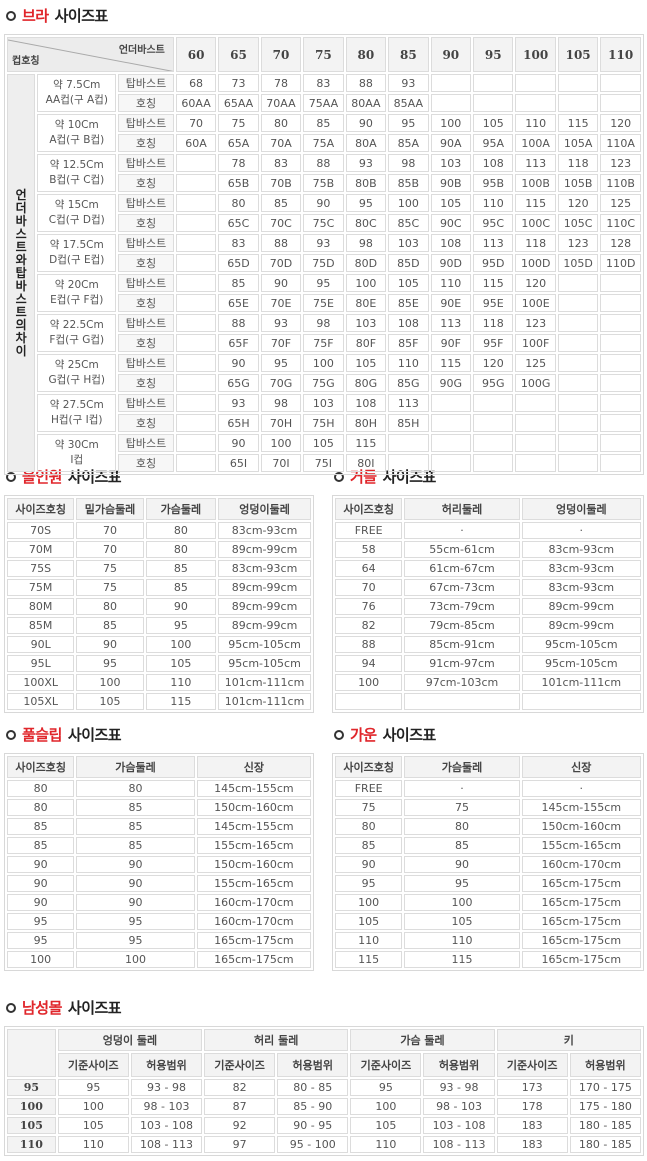 This screenshot has width=647, height=1161. Describe the element at coordinates (238, 83) in the screenshot. I see `top-bust-value: 73` at that location.